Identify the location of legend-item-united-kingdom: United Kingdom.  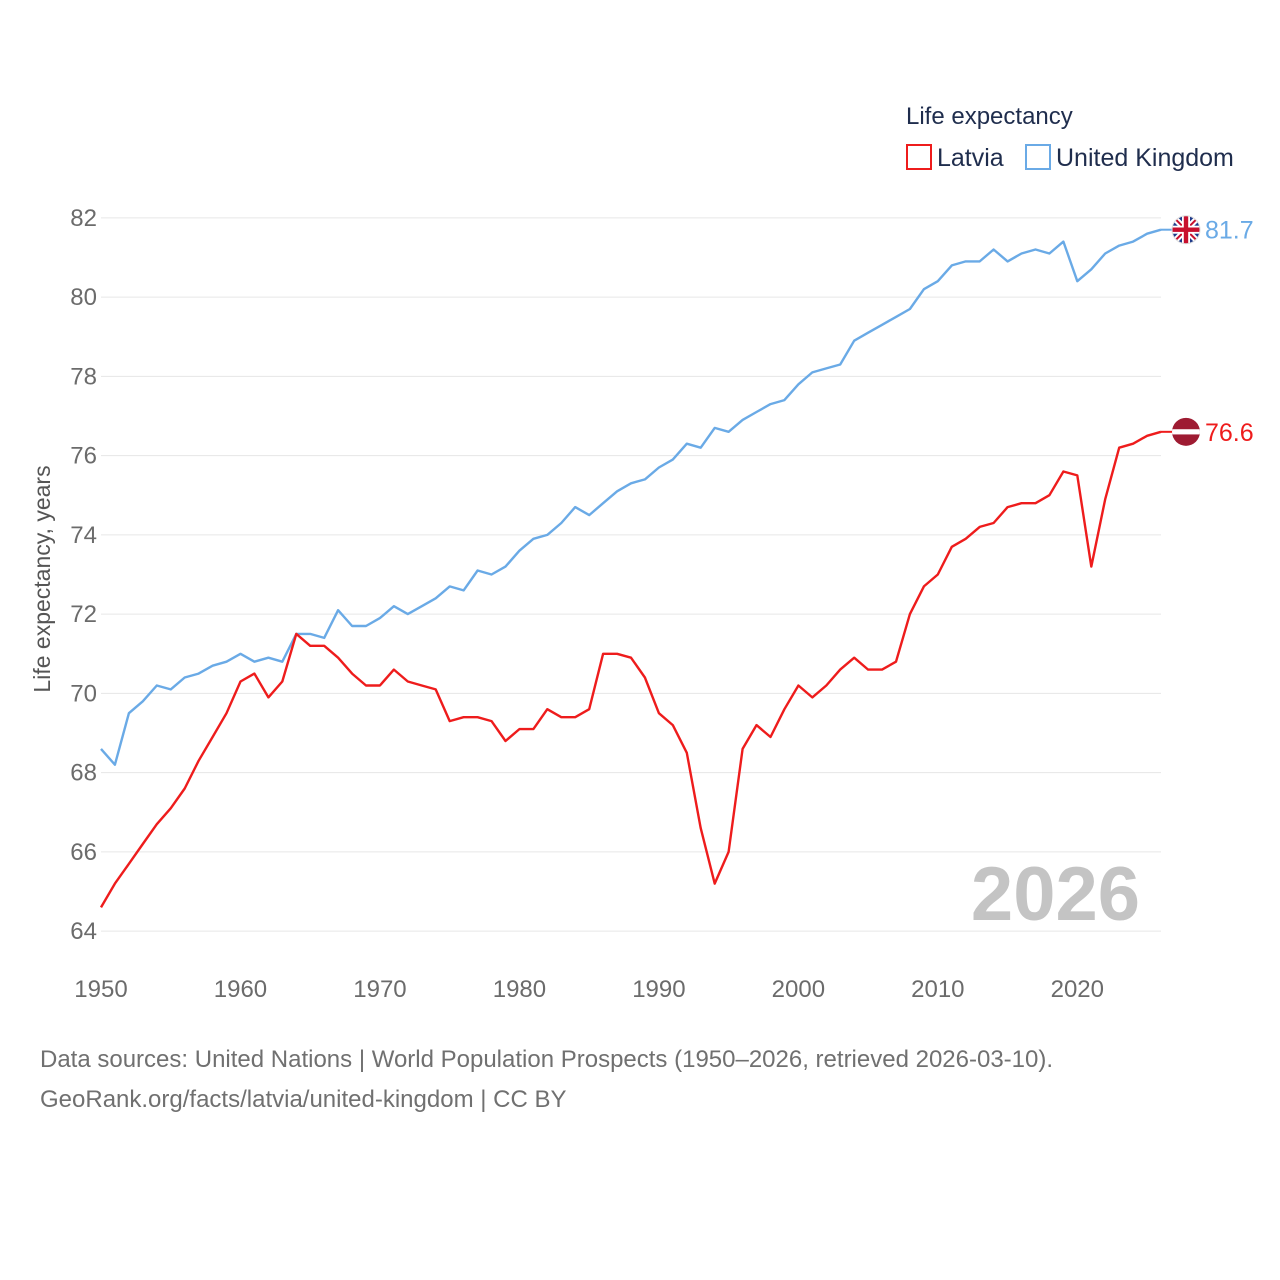
(1129, 158).